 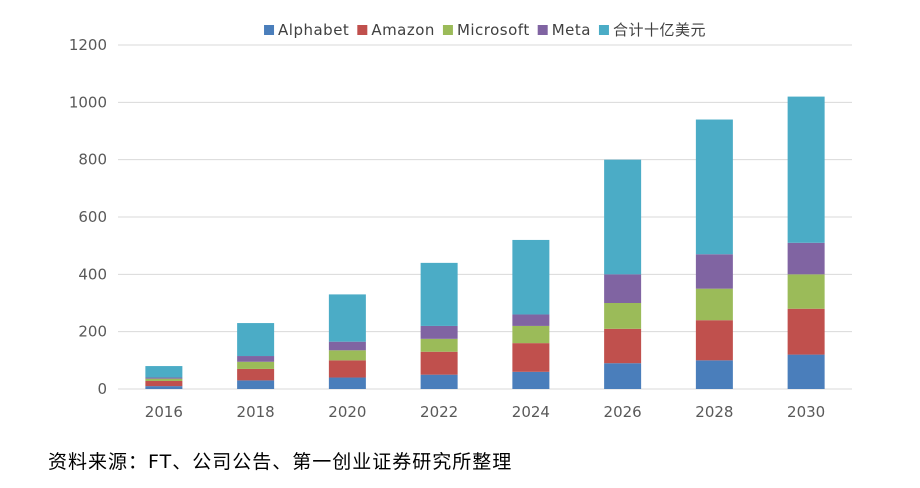 I want to click on x-tick-label-2028: 2028, so click(x=714, y=412).